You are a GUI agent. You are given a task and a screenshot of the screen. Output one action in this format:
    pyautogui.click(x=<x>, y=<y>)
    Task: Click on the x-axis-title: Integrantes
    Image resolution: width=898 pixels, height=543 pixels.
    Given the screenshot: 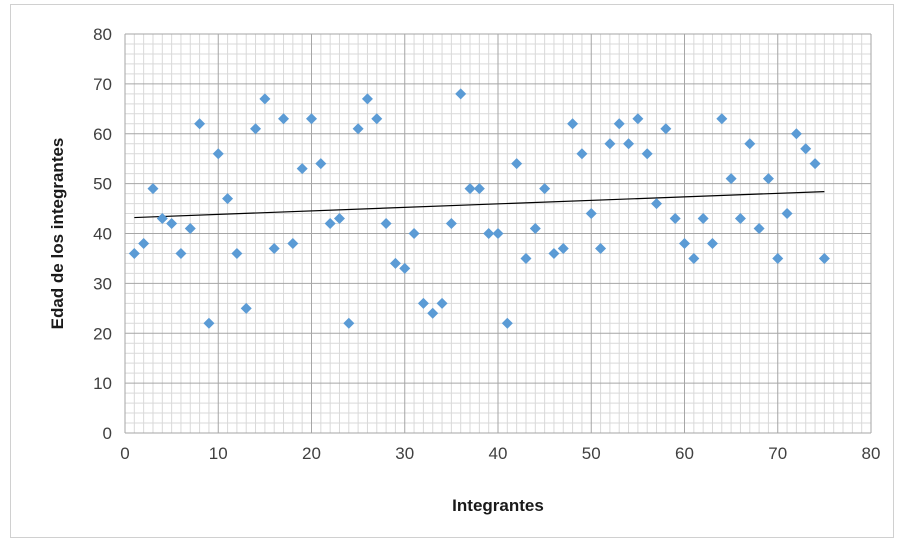 What is the action you would take?
    pyautogui.click(x=498, y=505)
    